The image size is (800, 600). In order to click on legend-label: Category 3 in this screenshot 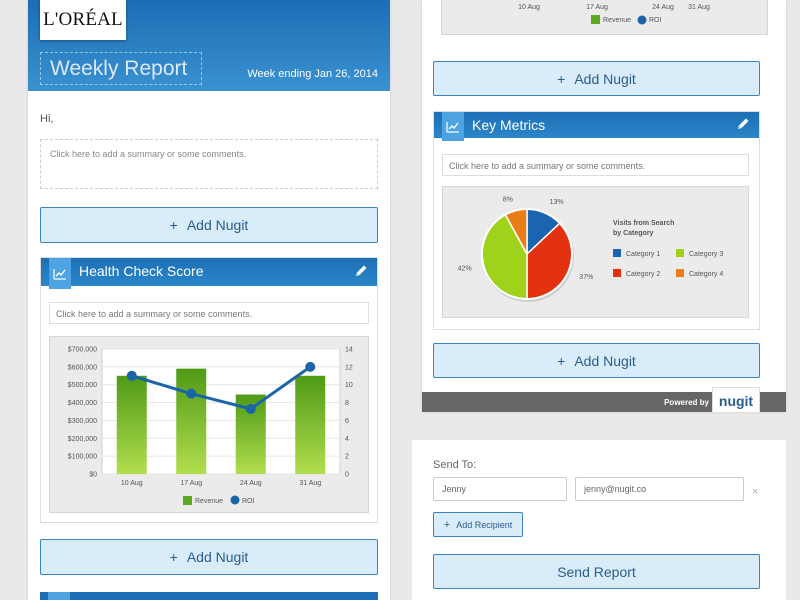, I will do `click(706, 254)`.